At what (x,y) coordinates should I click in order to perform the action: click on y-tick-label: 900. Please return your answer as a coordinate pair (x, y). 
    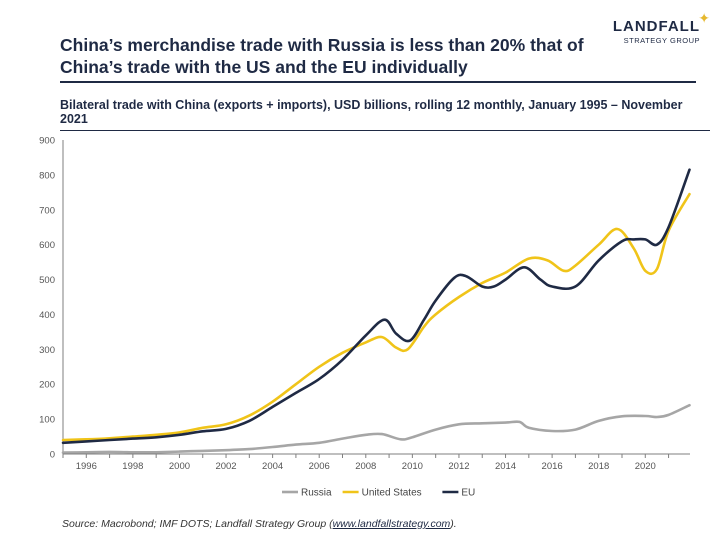
    Looking at the image, I should click on (47, 141).